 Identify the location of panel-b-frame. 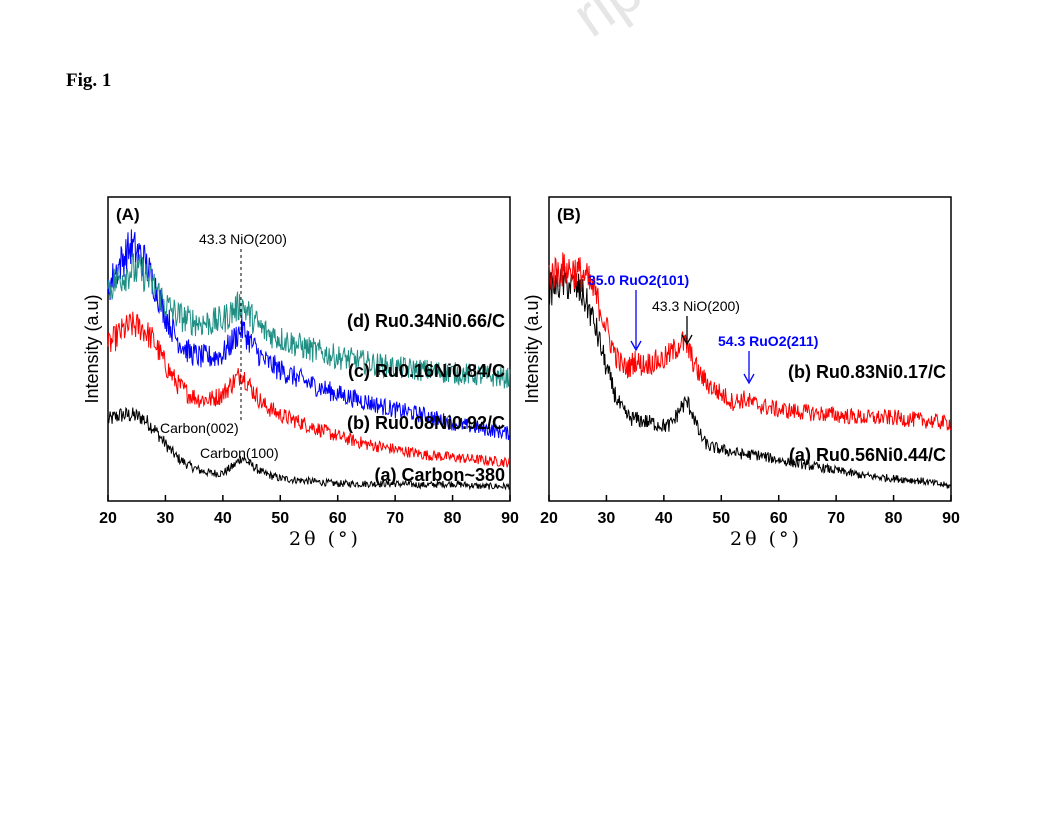
(750, 349).